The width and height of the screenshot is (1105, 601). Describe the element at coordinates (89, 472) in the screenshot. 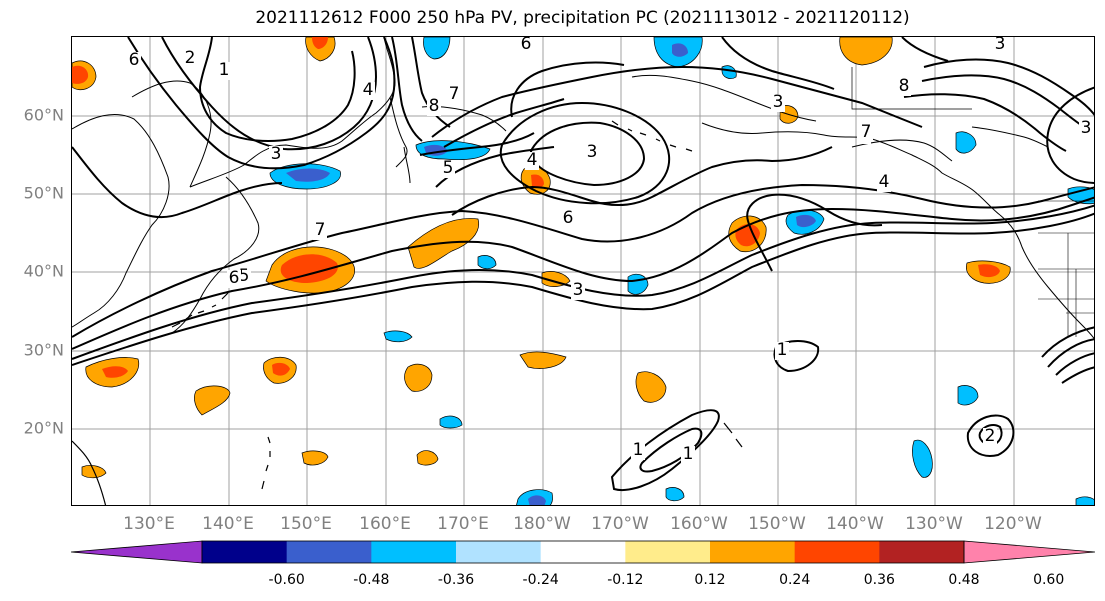

I see `island-chain` at that location.